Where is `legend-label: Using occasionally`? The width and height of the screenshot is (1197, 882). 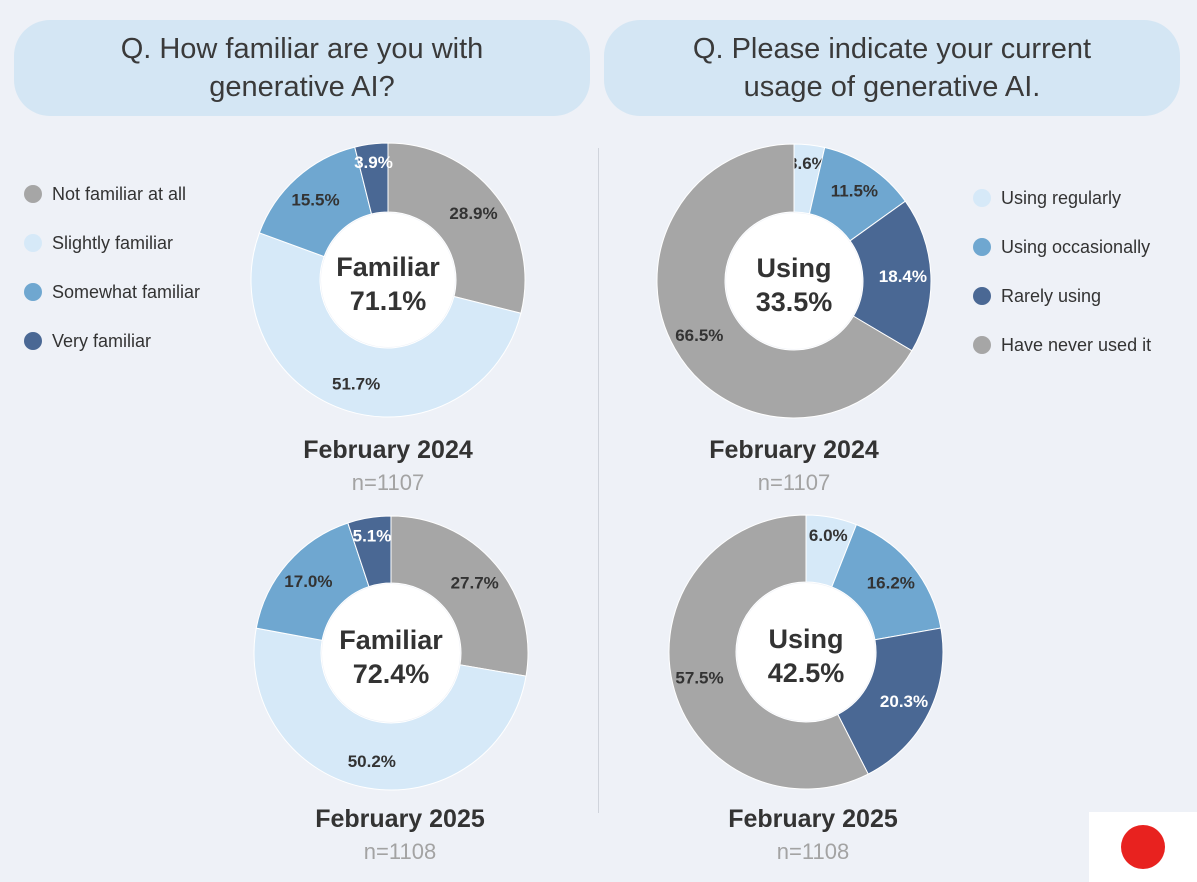 legend-label: Using occasionally is located at coordinates (1076, 246).